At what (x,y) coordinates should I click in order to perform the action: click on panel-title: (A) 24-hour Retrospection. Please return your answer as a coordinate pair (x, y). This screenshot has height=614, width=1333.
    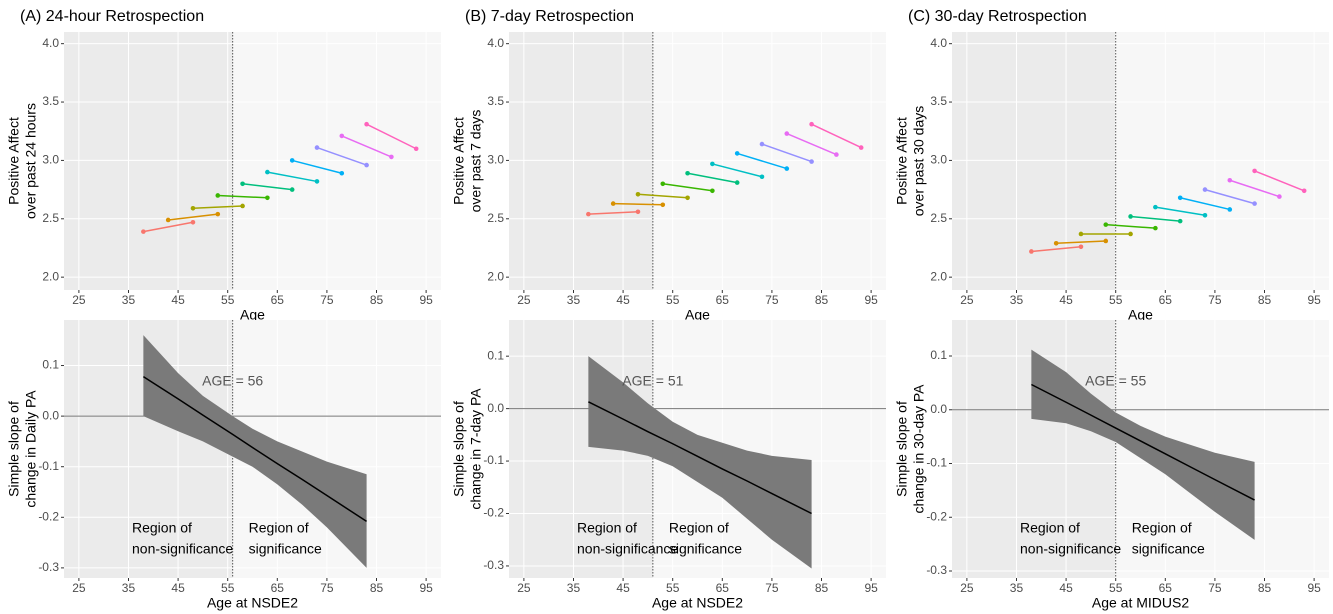
    Looking at the image, I should click on (112, 16).